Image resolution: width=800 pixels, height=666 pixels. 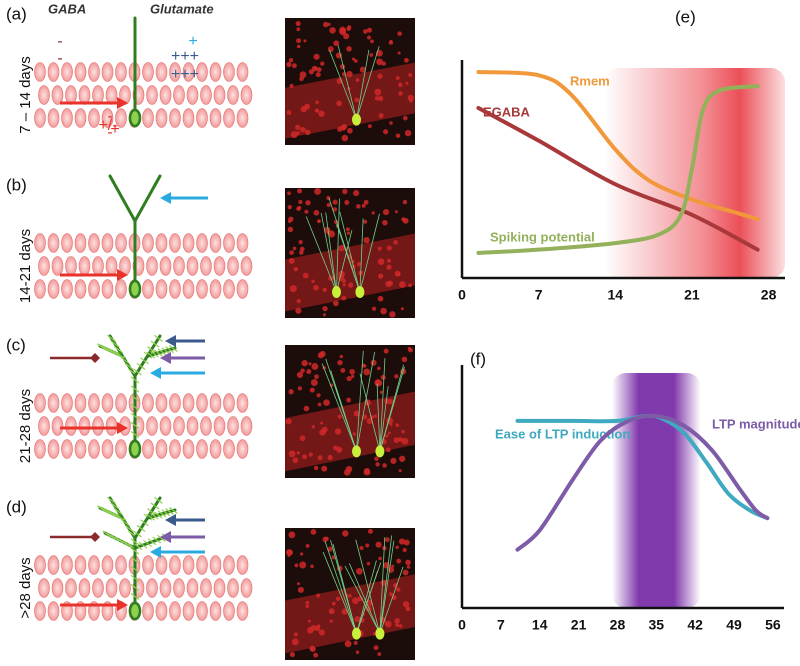 I want to click on panel-label: (e), so click(x=685, y=16).